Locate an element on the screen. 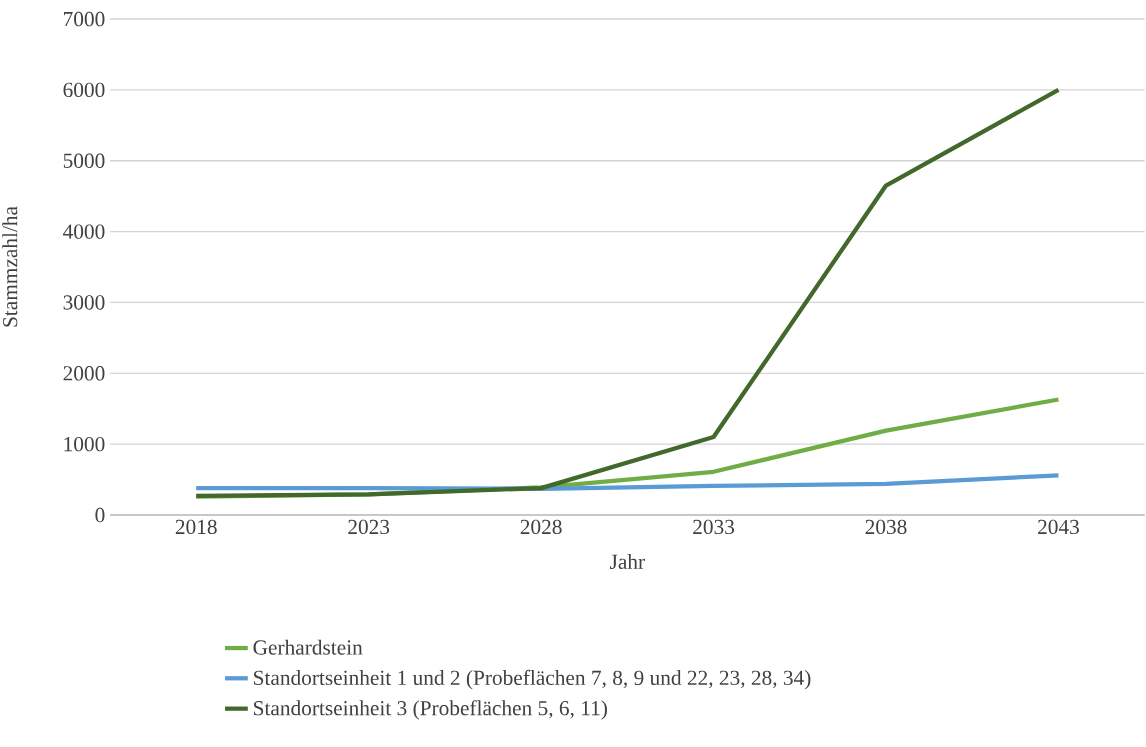  y-tick-label: 6000 is located at coordinates (84, 90).